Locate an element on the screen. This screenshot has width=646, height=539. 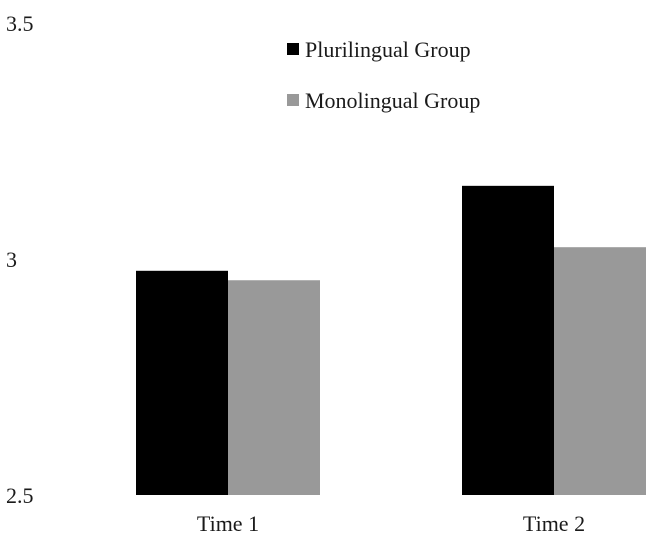
legend-label-monolingual-group: Monolingual Group is located at coordinates (392, 100).